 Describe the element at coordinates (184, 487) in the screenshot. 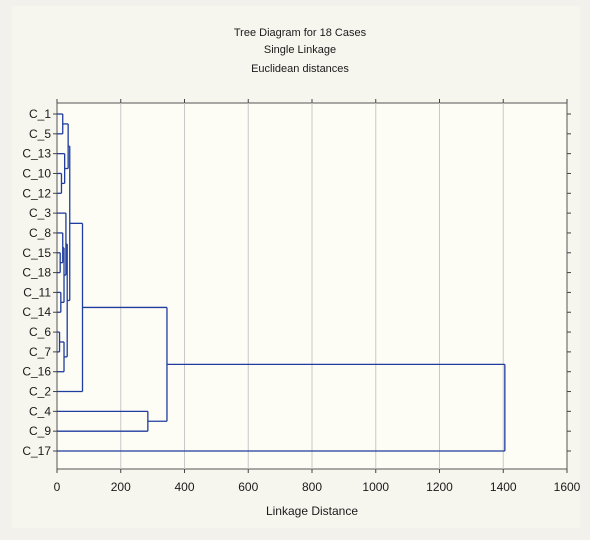

I see `x-tick-label: 400` at that location.